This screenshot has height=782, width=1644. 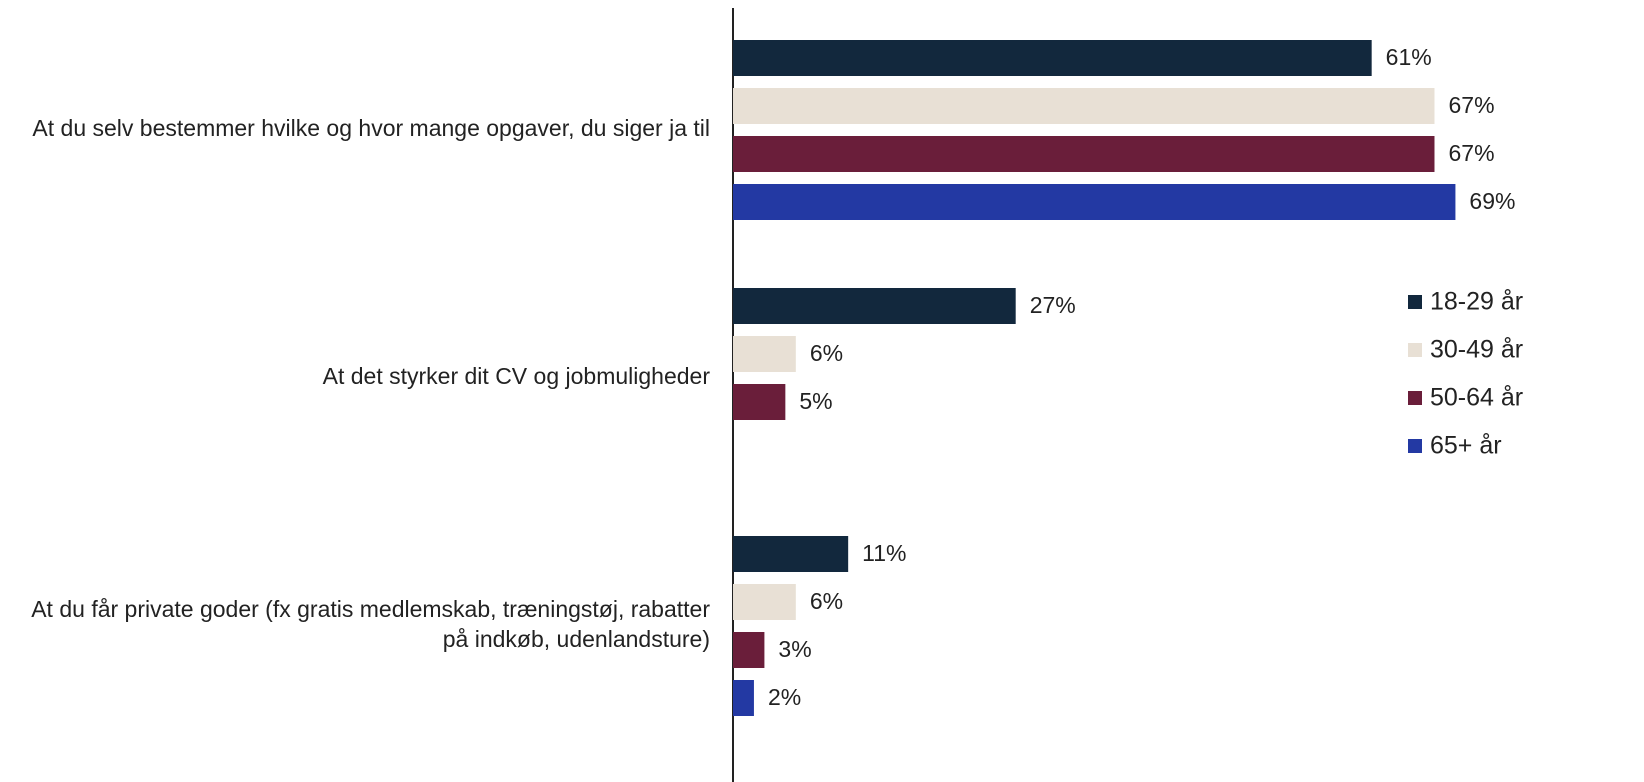 I want to click on value-label: 69%, so click(x=1492, y=201).